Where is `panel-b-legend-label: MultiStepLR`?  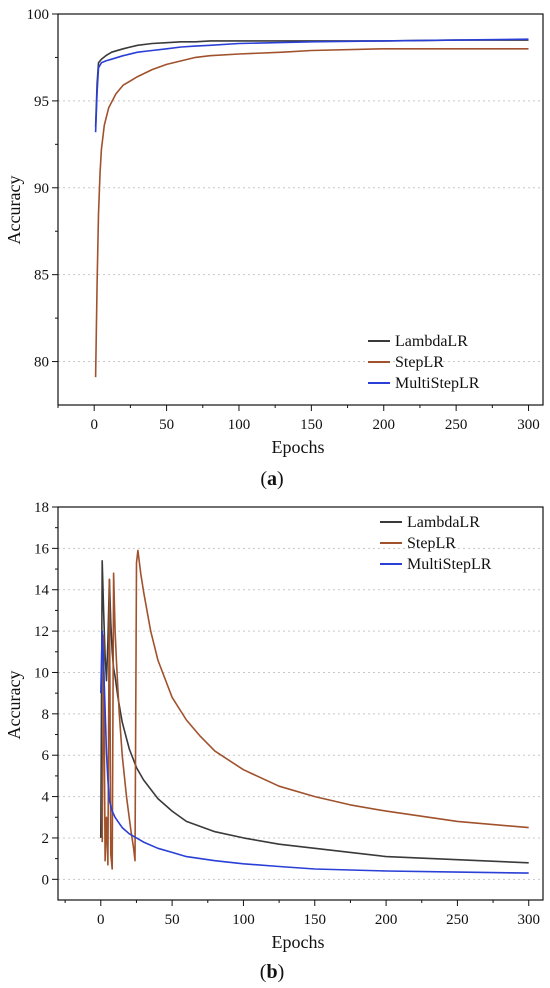
panel-b-legend-label: MultiStepLR is located at coordinates (449, 564).